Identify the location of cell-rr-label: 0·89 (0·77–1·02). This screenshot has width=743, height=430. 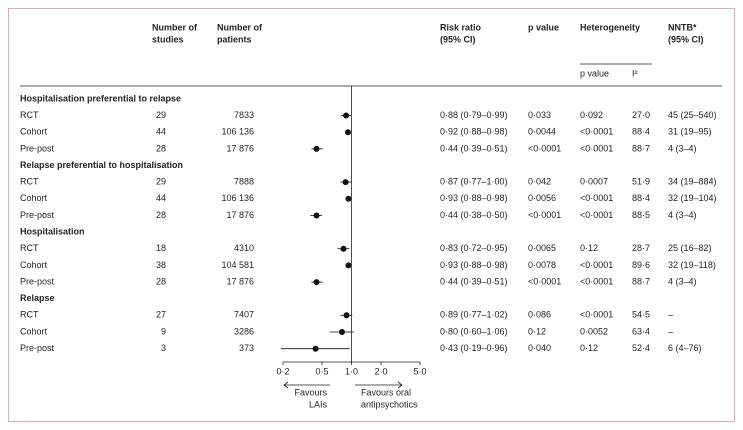
(474, 315).